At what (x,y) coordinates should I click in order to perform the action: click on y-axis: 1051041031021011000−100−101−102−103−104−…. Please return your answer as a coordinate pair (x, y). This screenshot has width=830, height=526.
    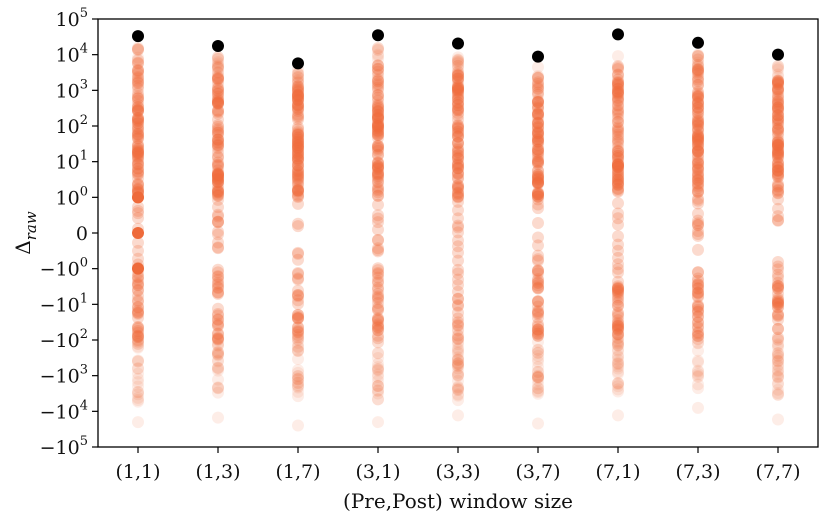
    Looking at the image, I should click on (69, 232).